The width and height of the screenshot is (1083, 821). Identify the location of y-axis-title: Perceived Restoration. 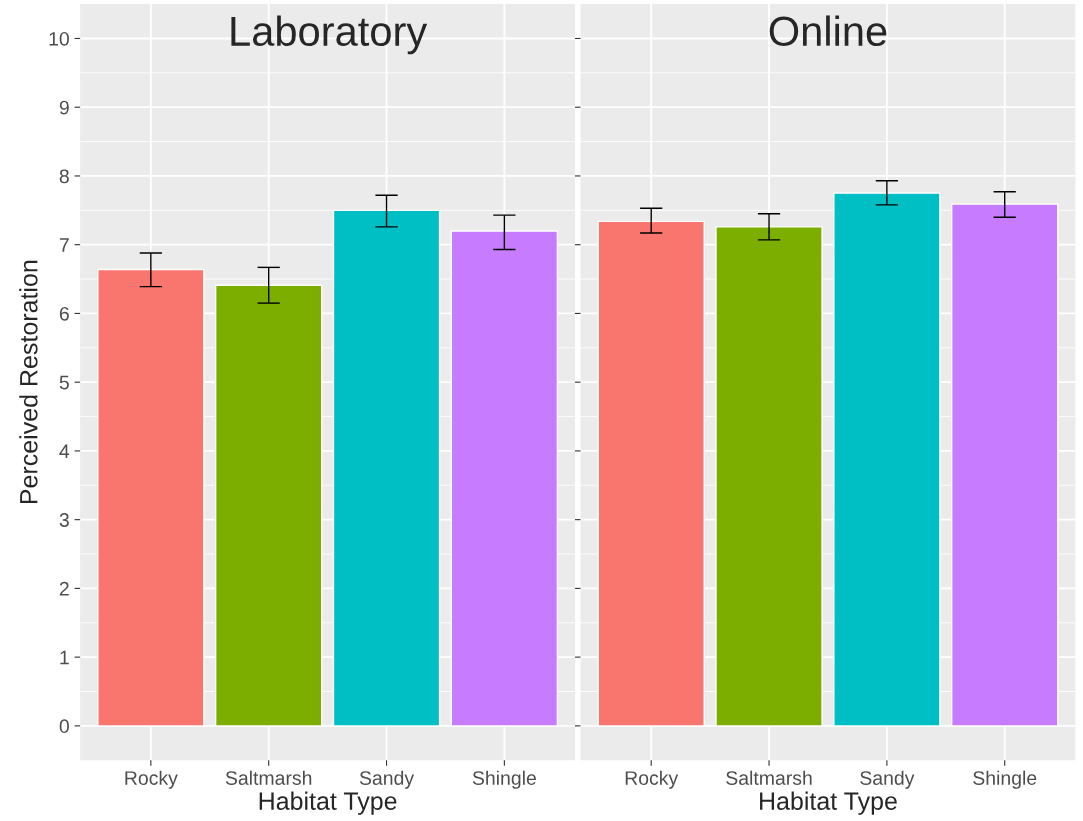
(28, 382).